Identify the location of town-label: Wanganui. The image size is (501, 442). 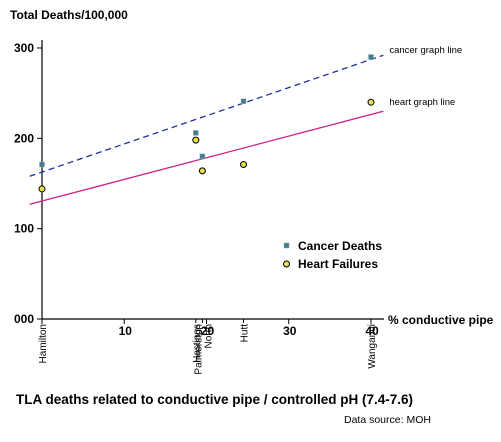
(372, 346).